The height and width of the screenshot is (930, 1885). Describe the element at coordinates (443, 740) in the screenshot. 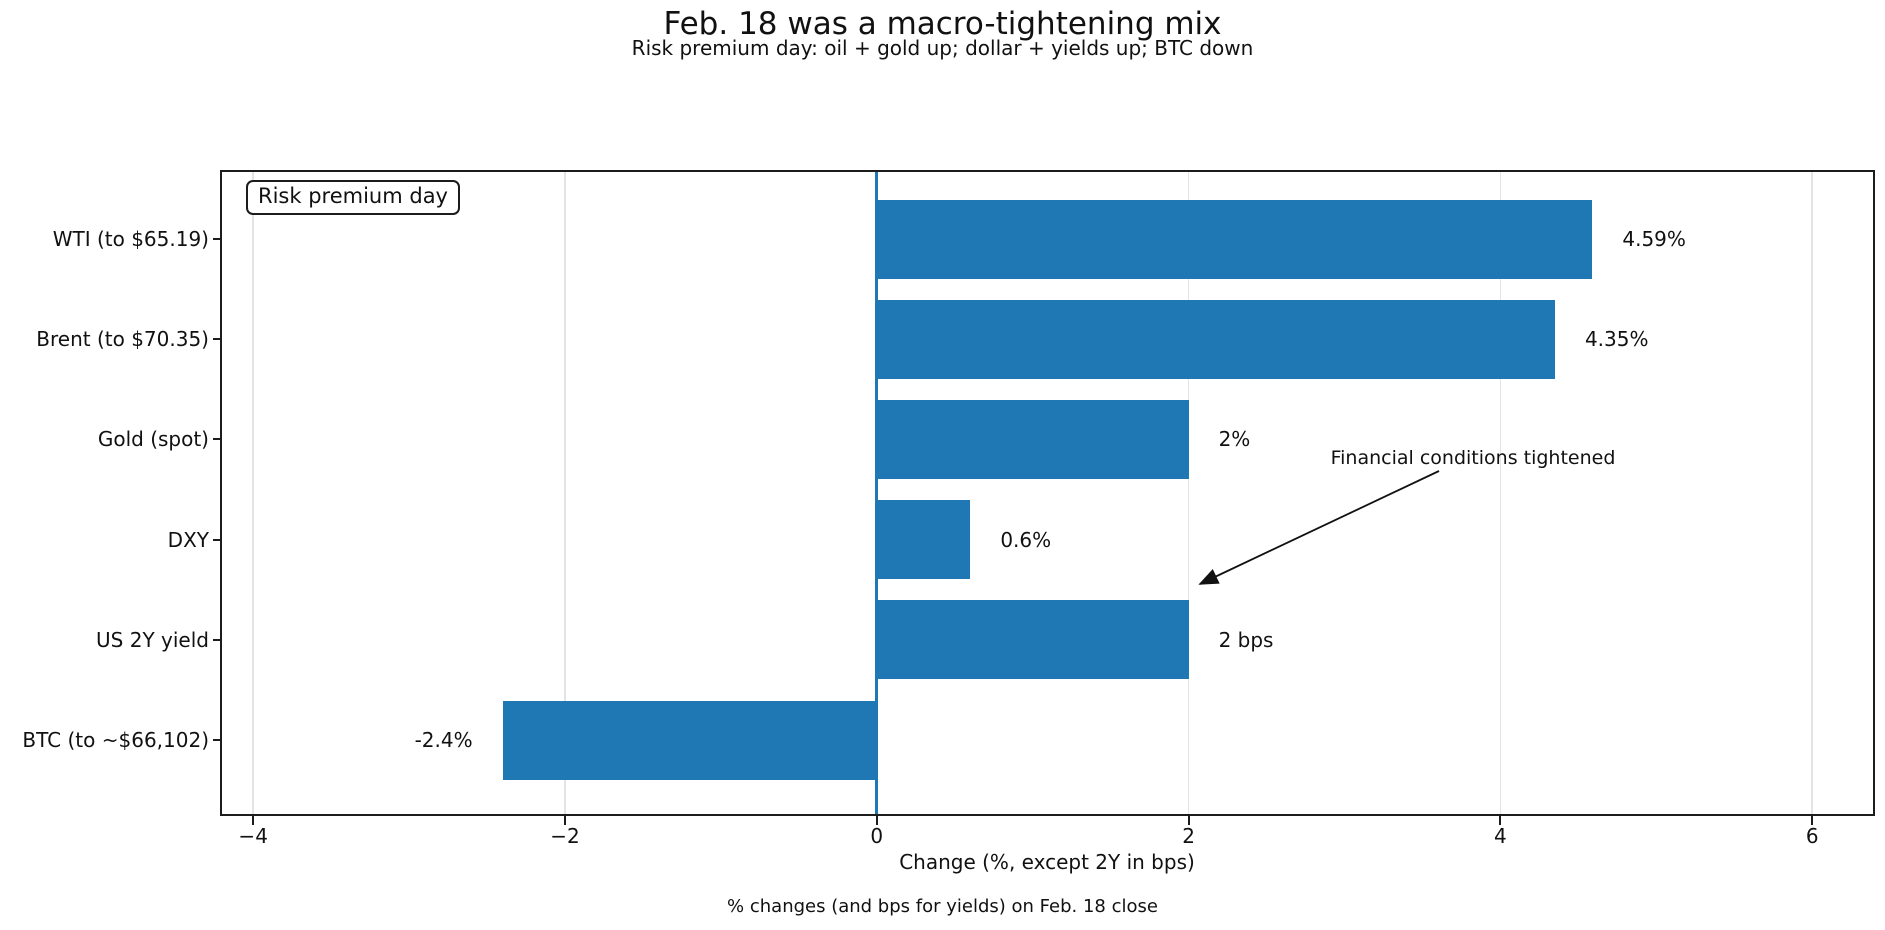

I see `value-label-btc: -2.4%` at that location.